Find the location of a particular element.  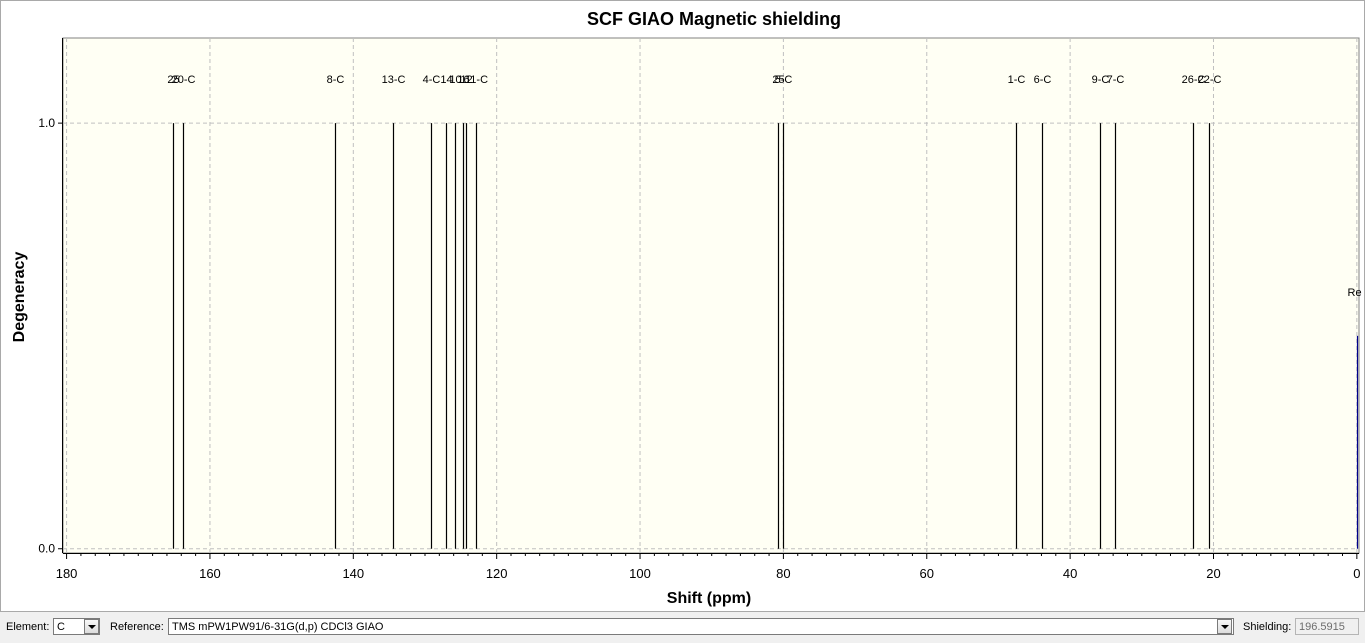

x-tick-label: 80 is located at coordinates (783, 573).